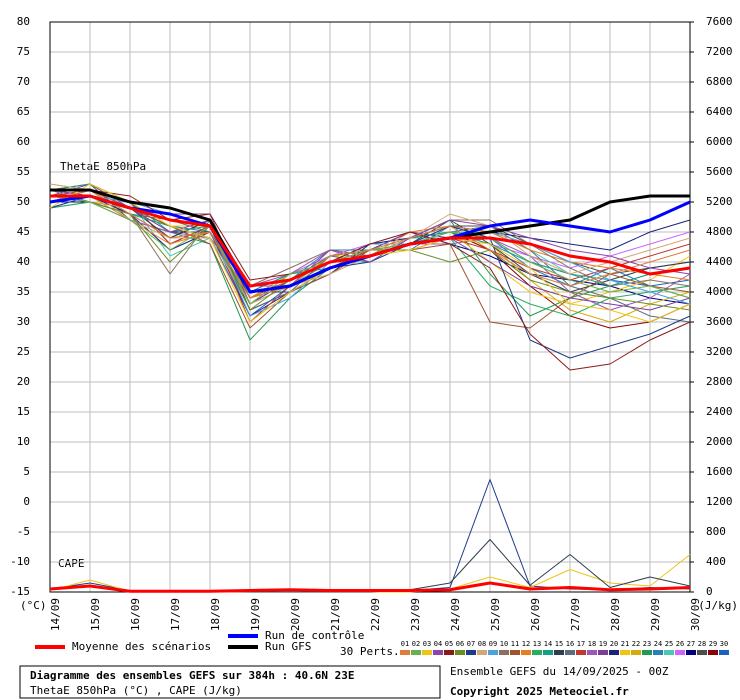  Describe the element at coordinates (449, 644) in the screenshot. I see `legend-label: 05` at that location.